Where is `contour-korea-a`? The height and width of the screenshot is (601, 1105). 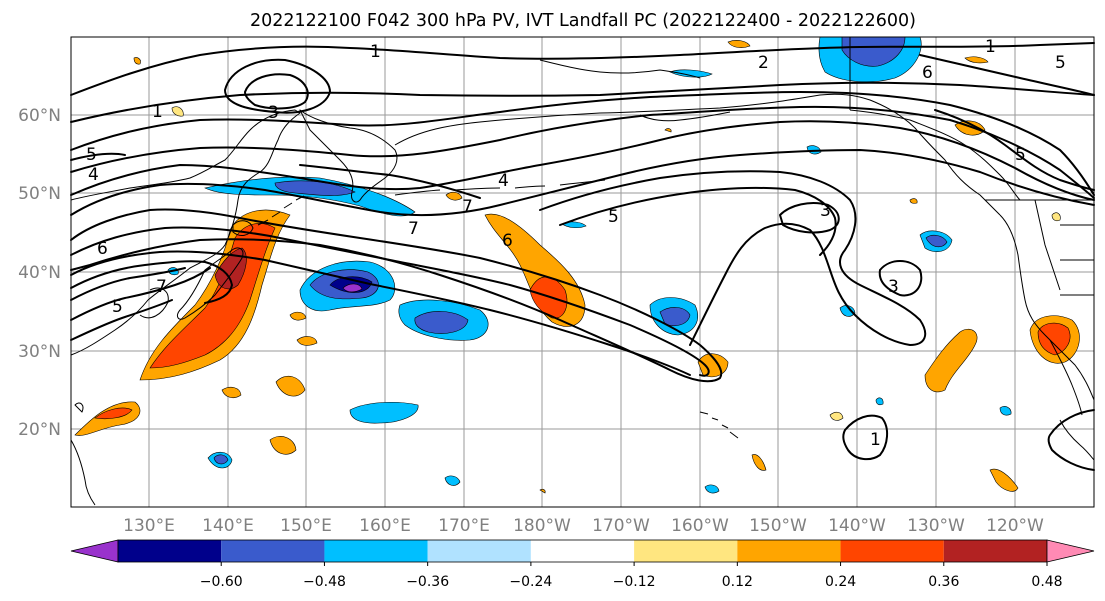 contour-korea-a is located at coordinates (128, 284).